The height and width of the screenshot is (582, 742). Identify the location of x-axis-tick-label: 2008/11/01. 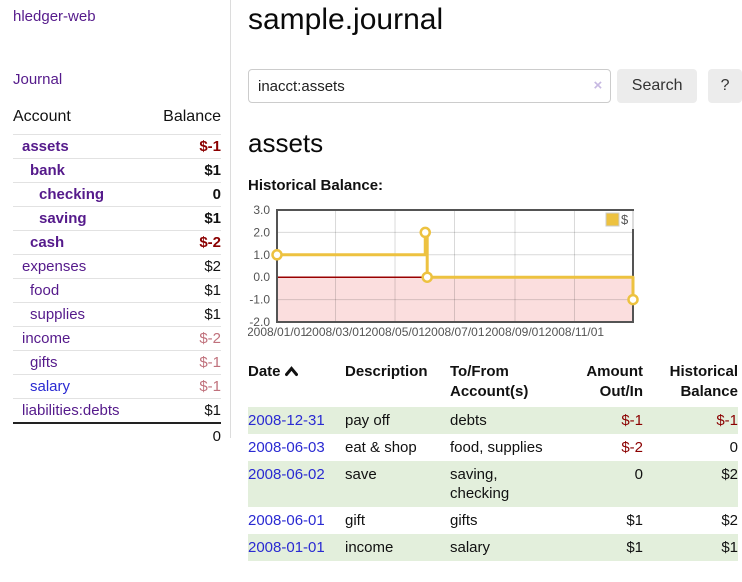
(574, 332).